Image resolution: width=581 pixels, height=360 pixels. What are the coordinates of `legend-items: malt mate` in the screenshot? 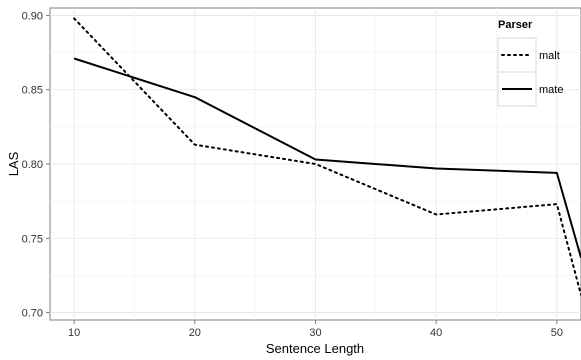 It's located at (530, 72).